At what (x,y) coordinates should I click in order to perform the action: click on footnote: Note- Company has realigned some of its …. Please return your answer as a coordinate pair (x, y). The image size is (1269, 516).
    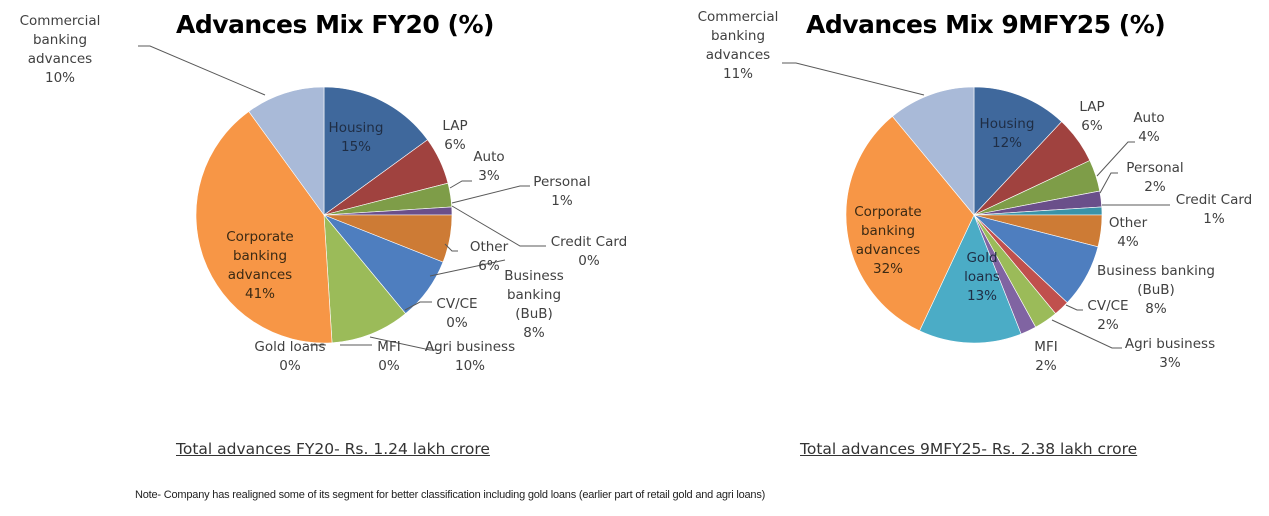
    Looking at the image, I should click on (450, 495).